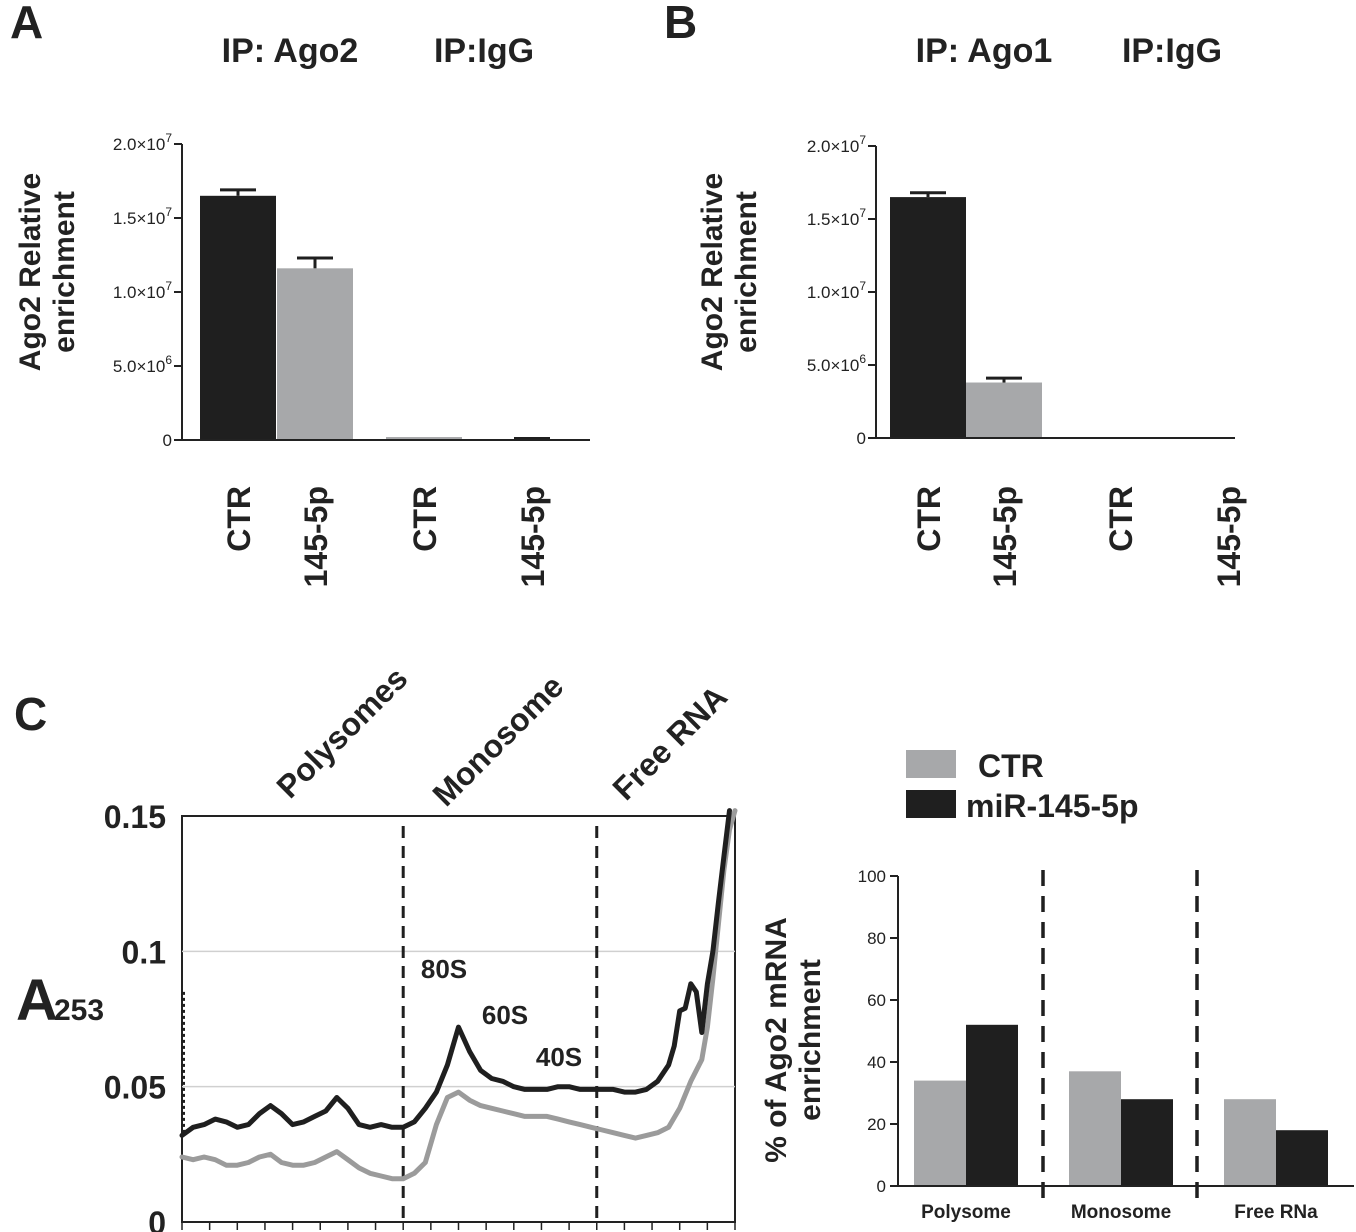 This screenshot has height=1232, width=1356. I want to click on a-xlabel-1: CTR, so click(239, 519).